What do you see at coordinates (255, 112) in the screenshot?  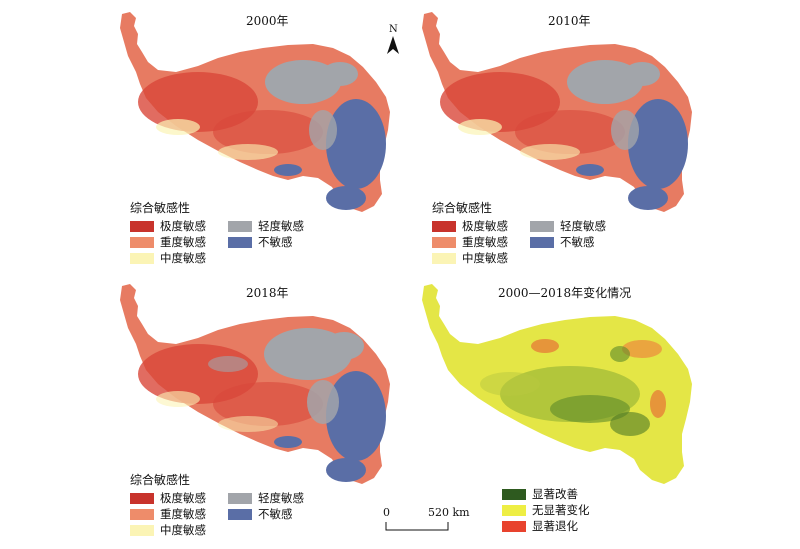 I see `tibet-sensitivity-map-2000` at bounding box center [255, 112].